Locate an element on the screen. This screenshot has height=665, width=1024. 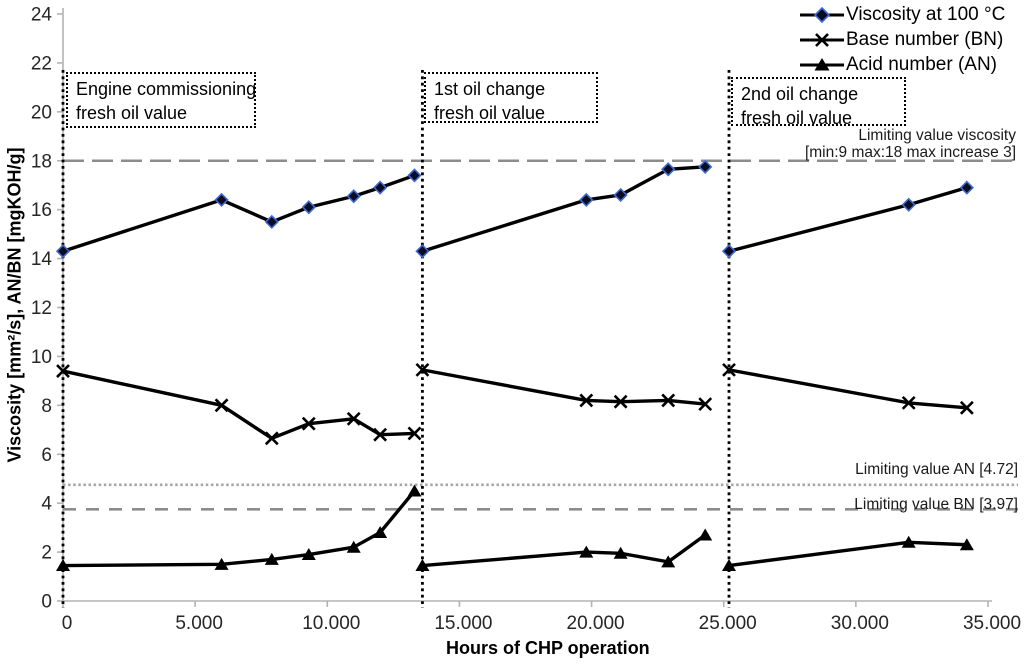
y-tick-label: 18 is located at coordinates (41, 161).